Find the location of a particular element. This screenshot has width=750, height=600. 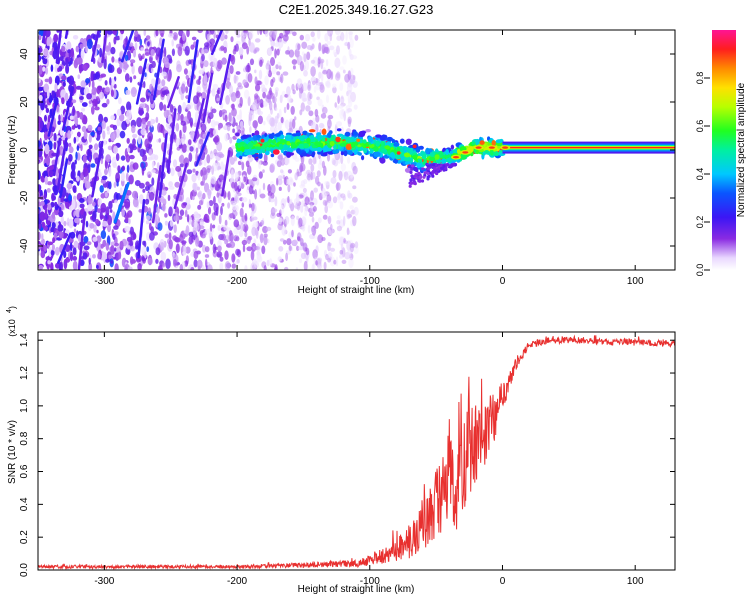

colorbar-tick-label: 0.6 is located at coordinates (700, 126).